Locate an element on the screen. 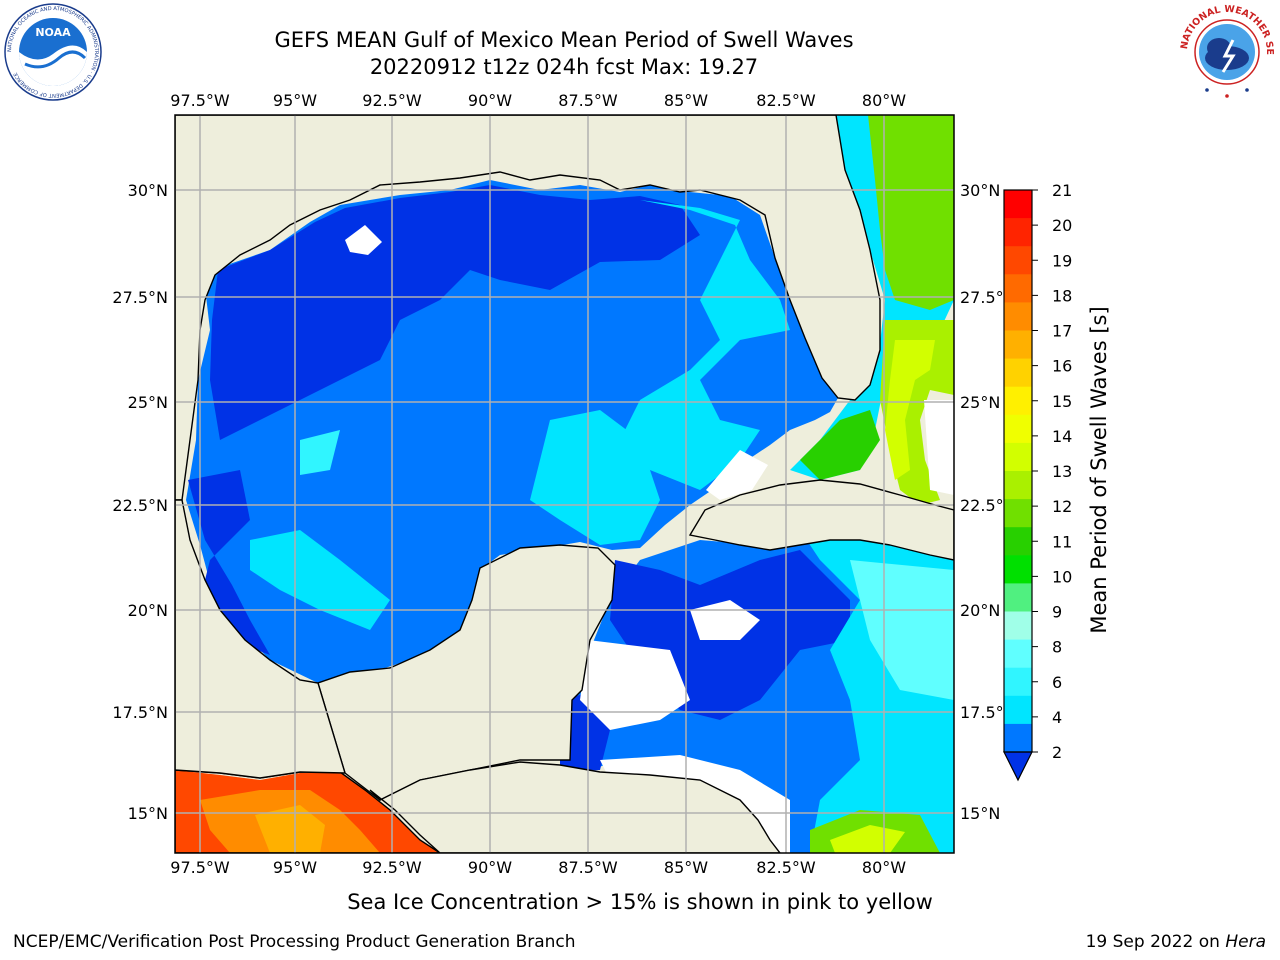  lon-tick-label-top: 92.5°W is located at coordinates (392, 100).